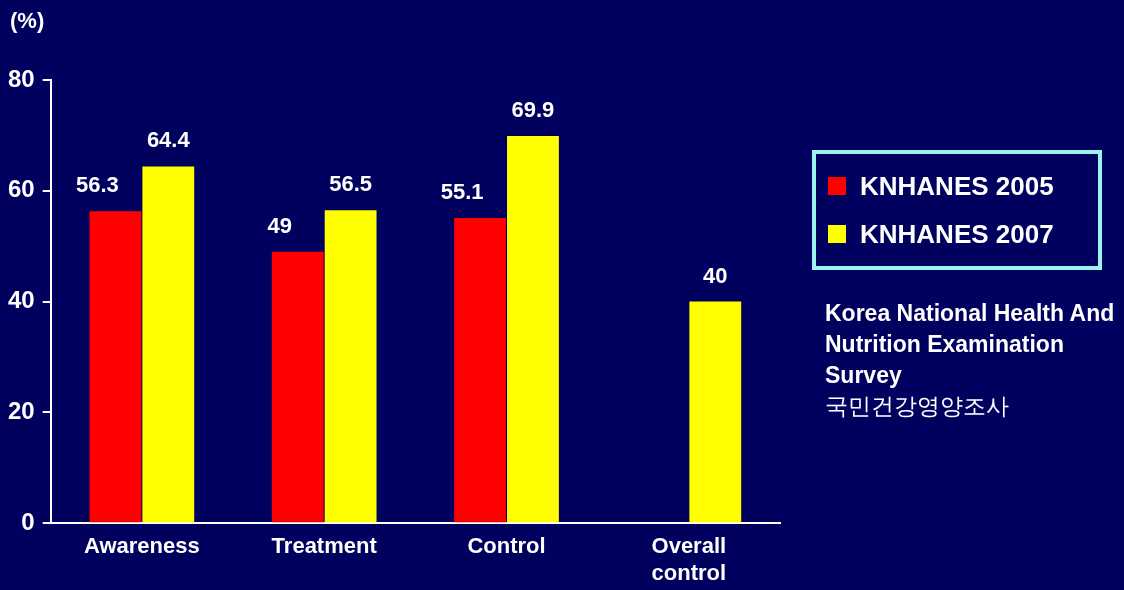  I want to click on x-tick-label: Control, so click(506, 546).